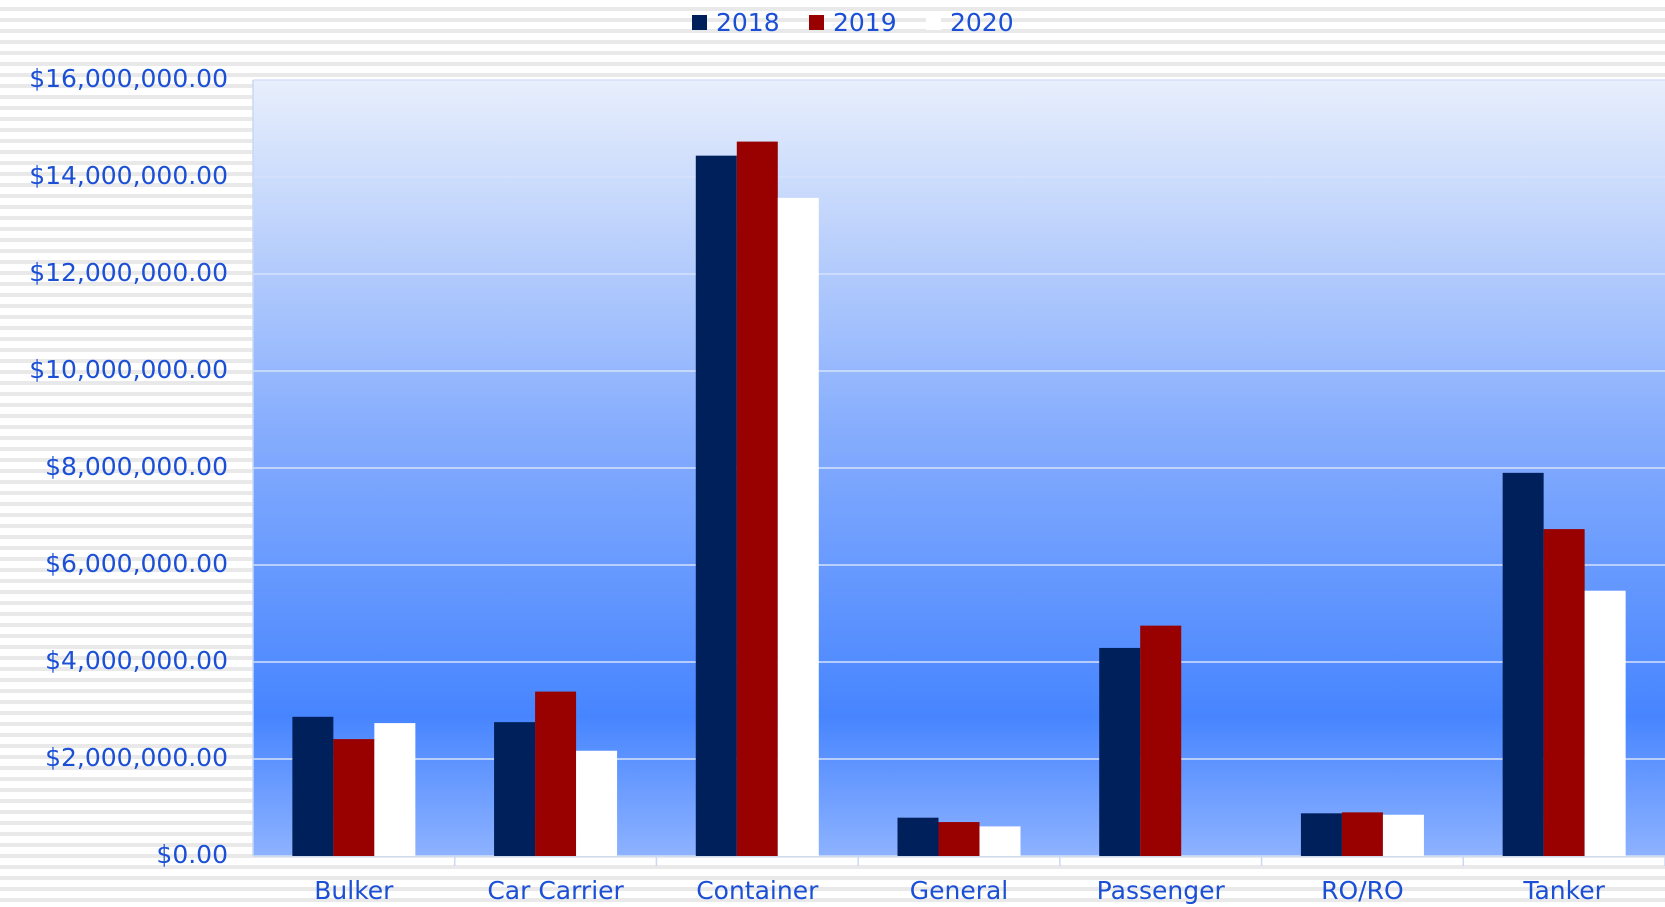 This screenshot has width=1665, height=907. I want to click on y-tick-label: $2,000,000.00, so click(136, 757).